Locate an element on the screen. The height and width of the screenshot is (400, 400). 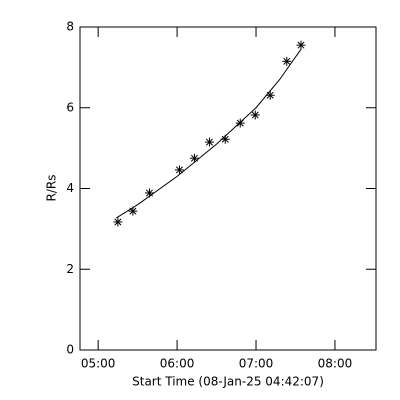
x-axis-label: Start Time (08-Jan-25 04:42:07) is located at coordinates (228, 382).